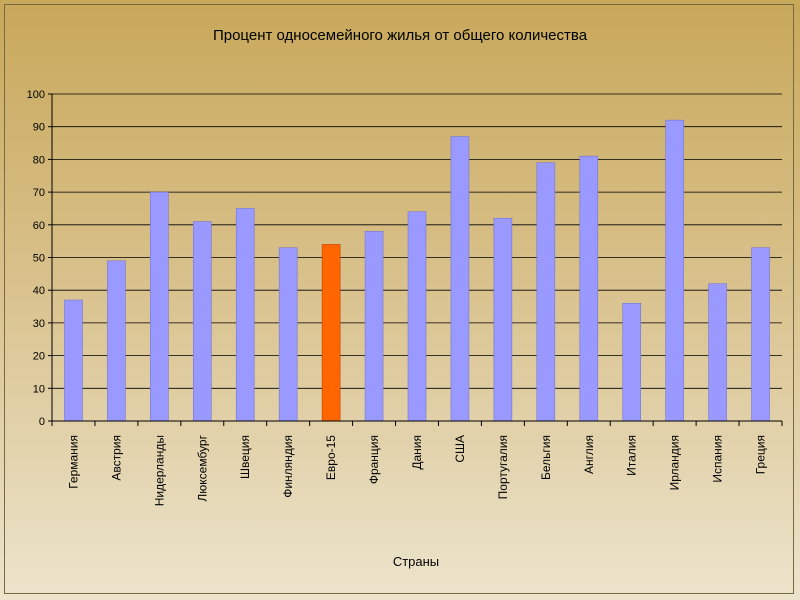 This screenshot has width=800, height=600. Describe the element at coordinates (288, 466) in the screenshot. I see `category-label: Финляндия` at that location.